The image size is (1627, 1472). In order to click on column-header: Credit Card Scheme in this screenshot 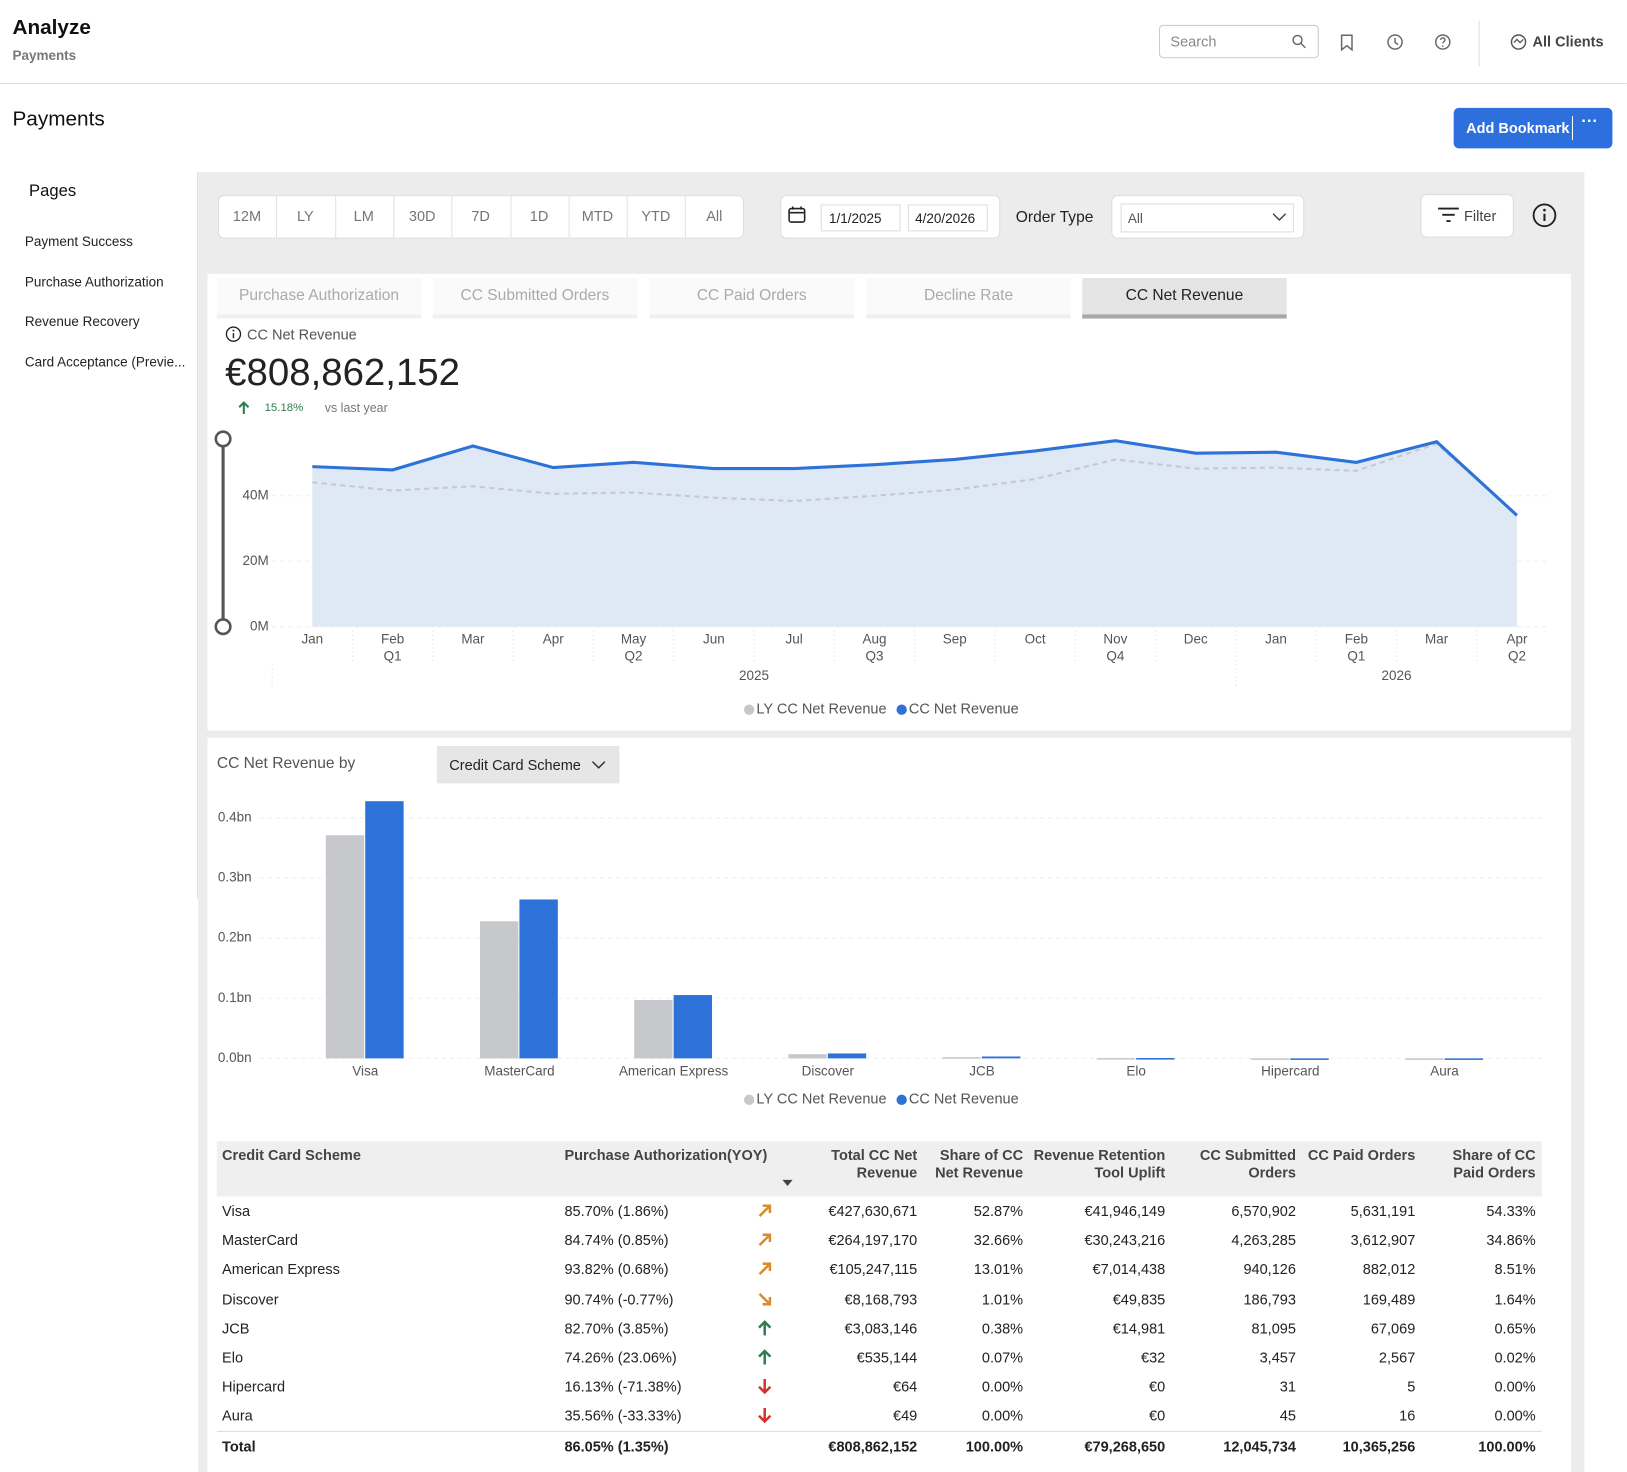, I will do `click(291, 1155)`.